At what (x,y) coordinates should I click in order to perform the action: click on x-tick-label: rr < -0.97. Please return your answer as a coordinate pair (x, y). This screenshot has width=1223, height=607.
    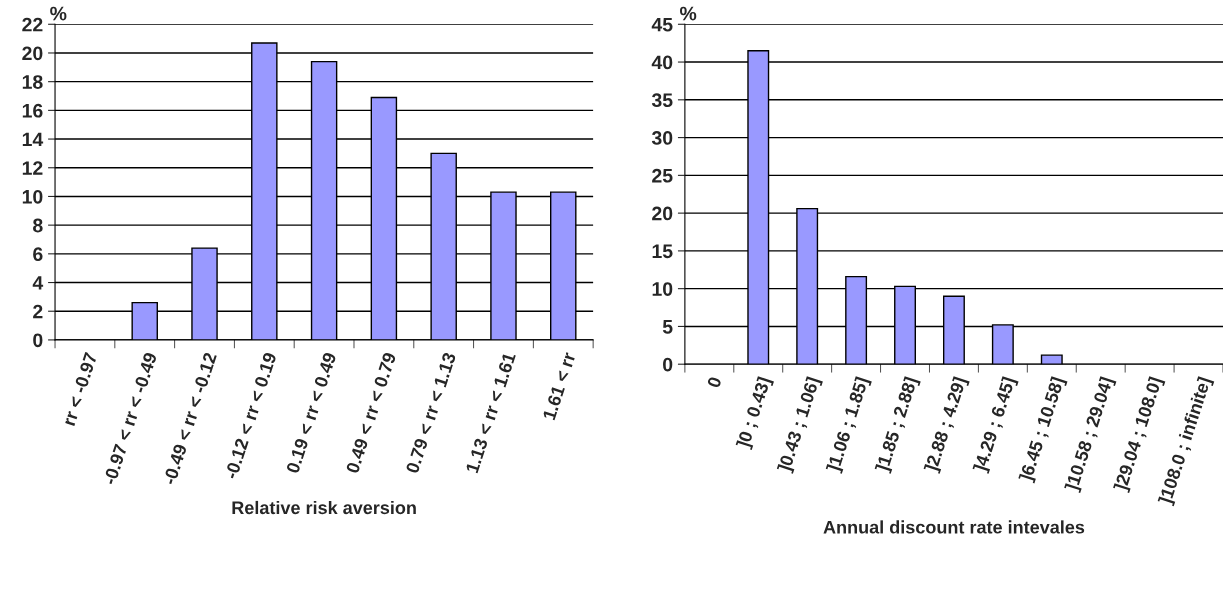
    Looking at the image, I should click on (80, 389).